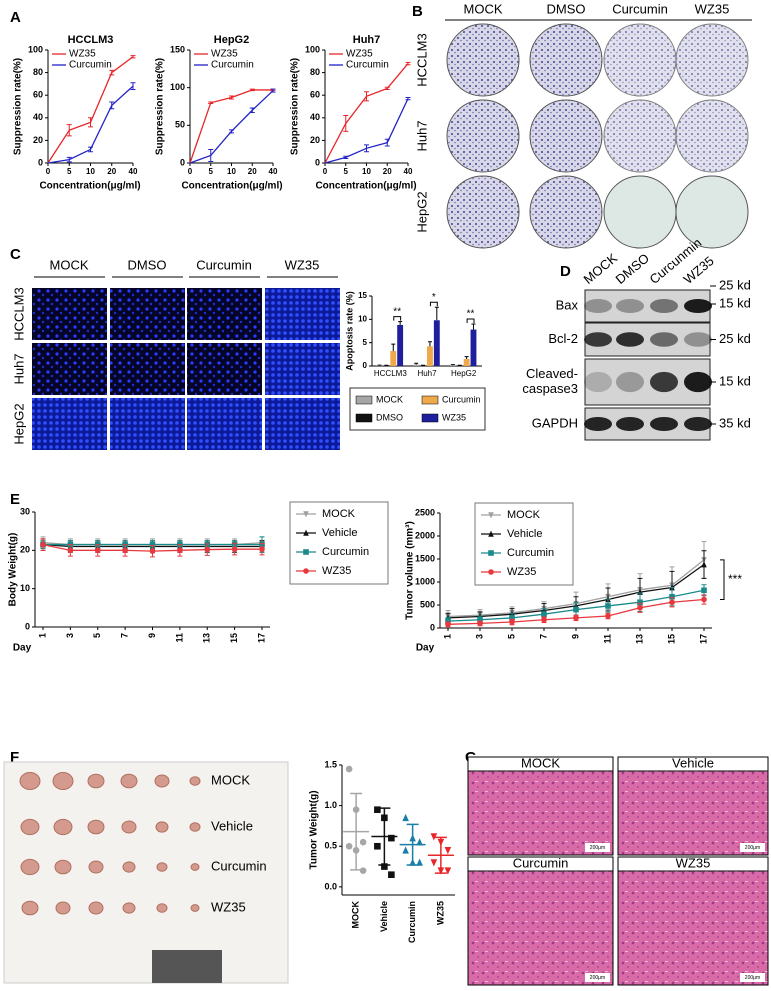 Image resolution: width=771 pixels, height=991 pixels. I want to click on column-header: MOCK, so click(483, 8).